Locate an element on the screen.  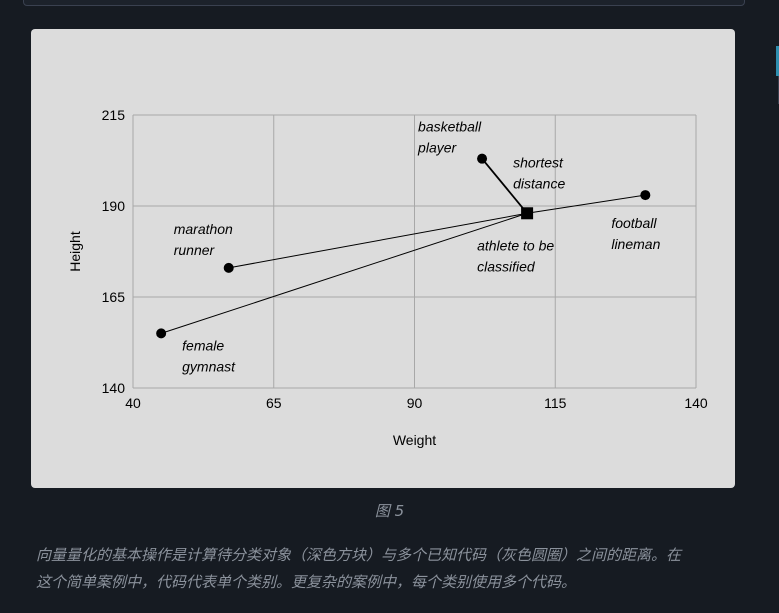
distance-line-football is located at coordinates (586, 204).